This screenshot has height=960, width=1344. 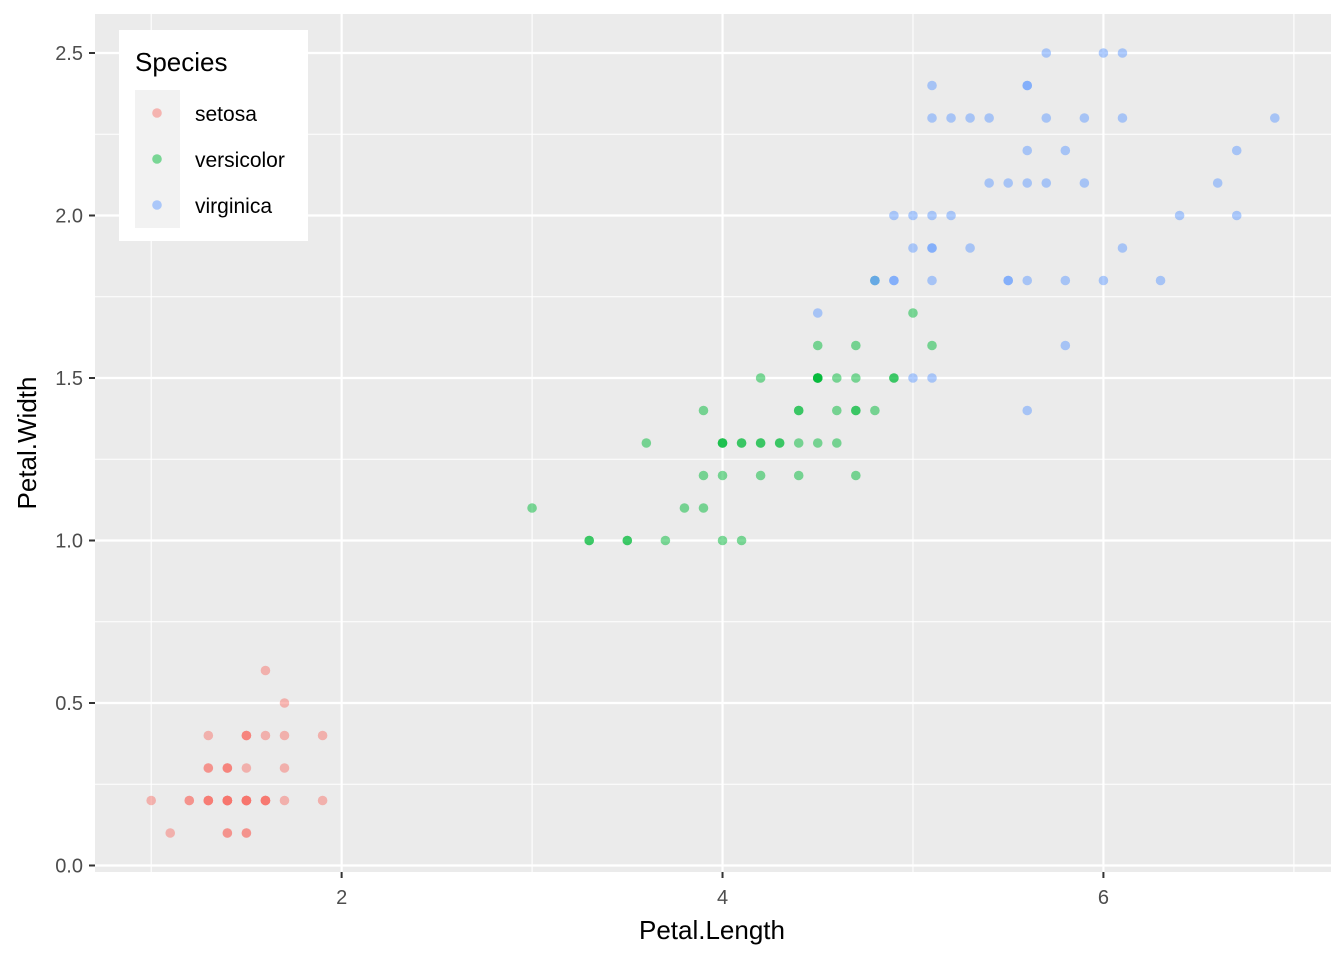 What do you see at coordinates (341, 898) in the screenshot?
I see `x-tick-label: 2` at bounding box center [341, 898].